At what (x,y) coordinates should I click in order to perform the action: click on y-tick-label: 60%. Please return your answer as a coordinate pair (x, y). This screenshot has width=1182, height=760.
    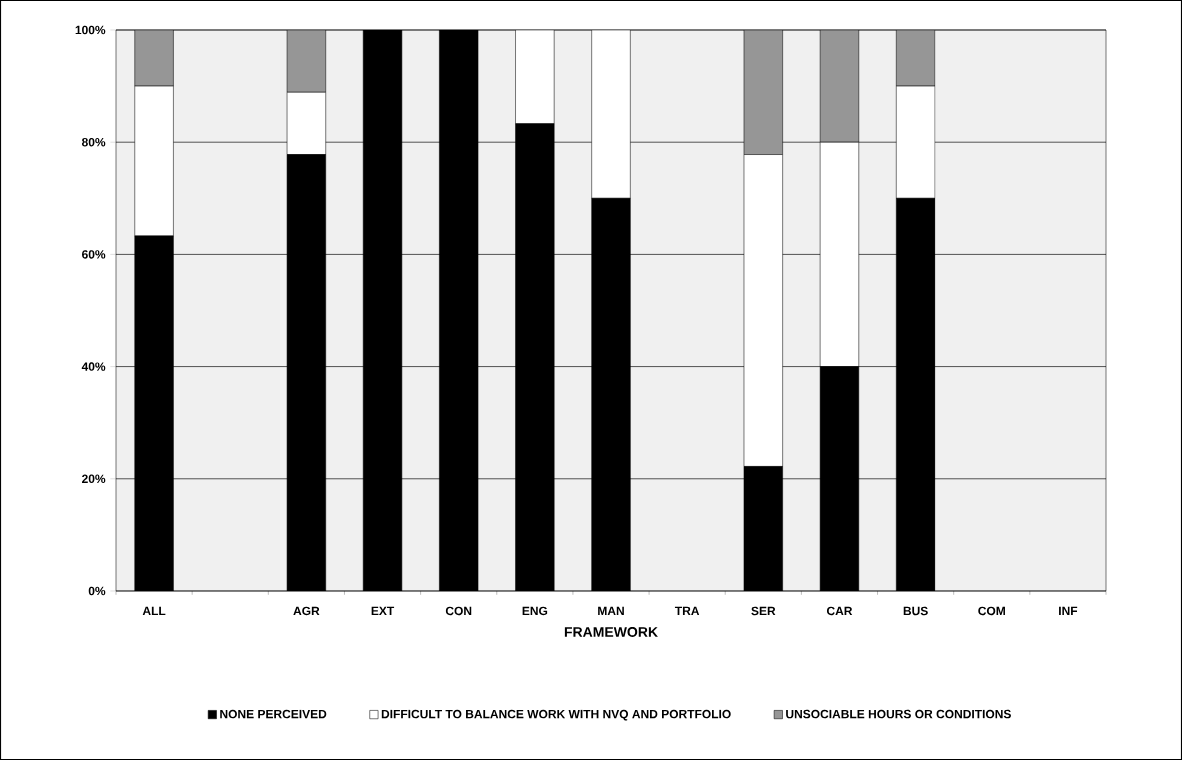
    Looking at the image, I should click on (94, 254).